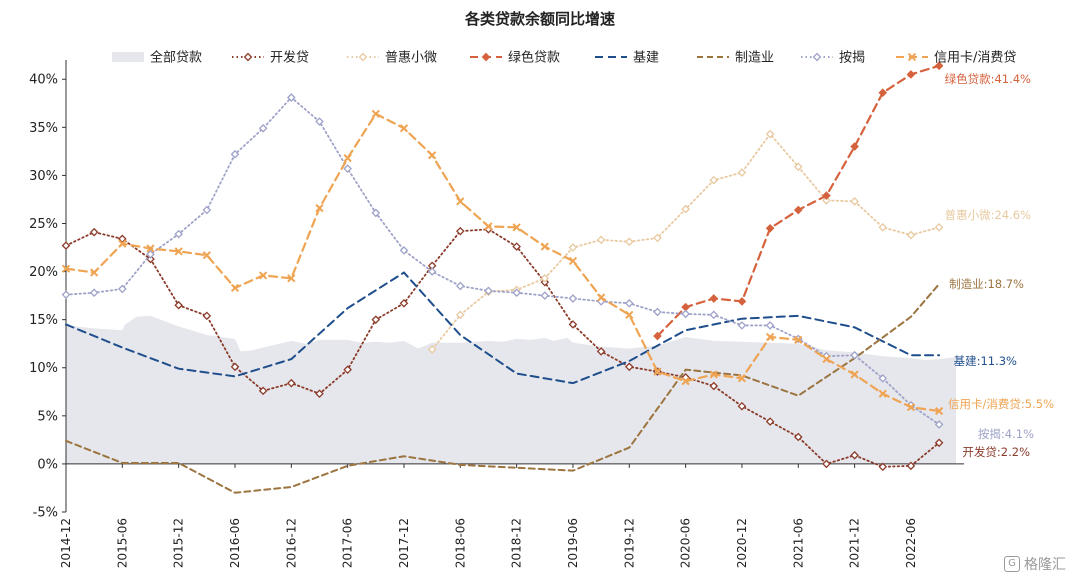 Image resolution: width=1080 pixels, height=580 pixels. Describe the element at coordinates (996, 452) in the screenshot. I see `series-end-label: 开发贷:2.2%` at that location.